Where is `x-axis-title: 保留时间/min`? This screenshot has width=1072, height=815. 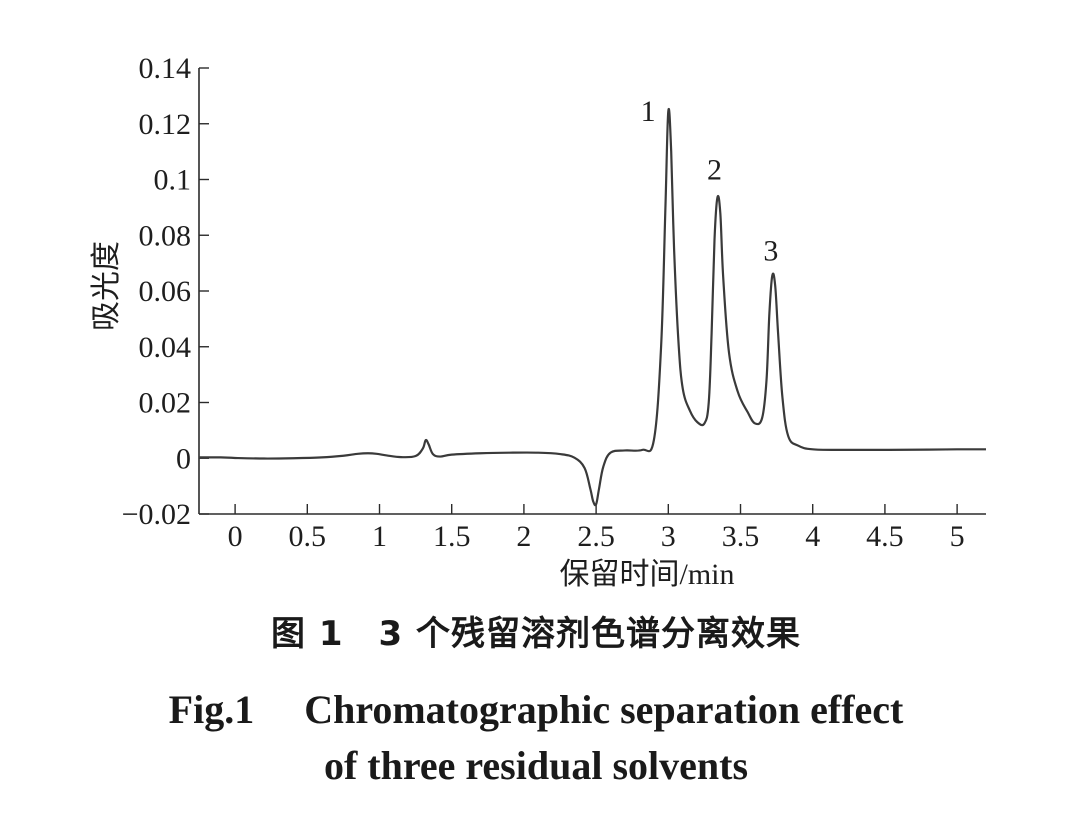 x-axis-title: 保留时间/min is located at coordinates (646, 574).